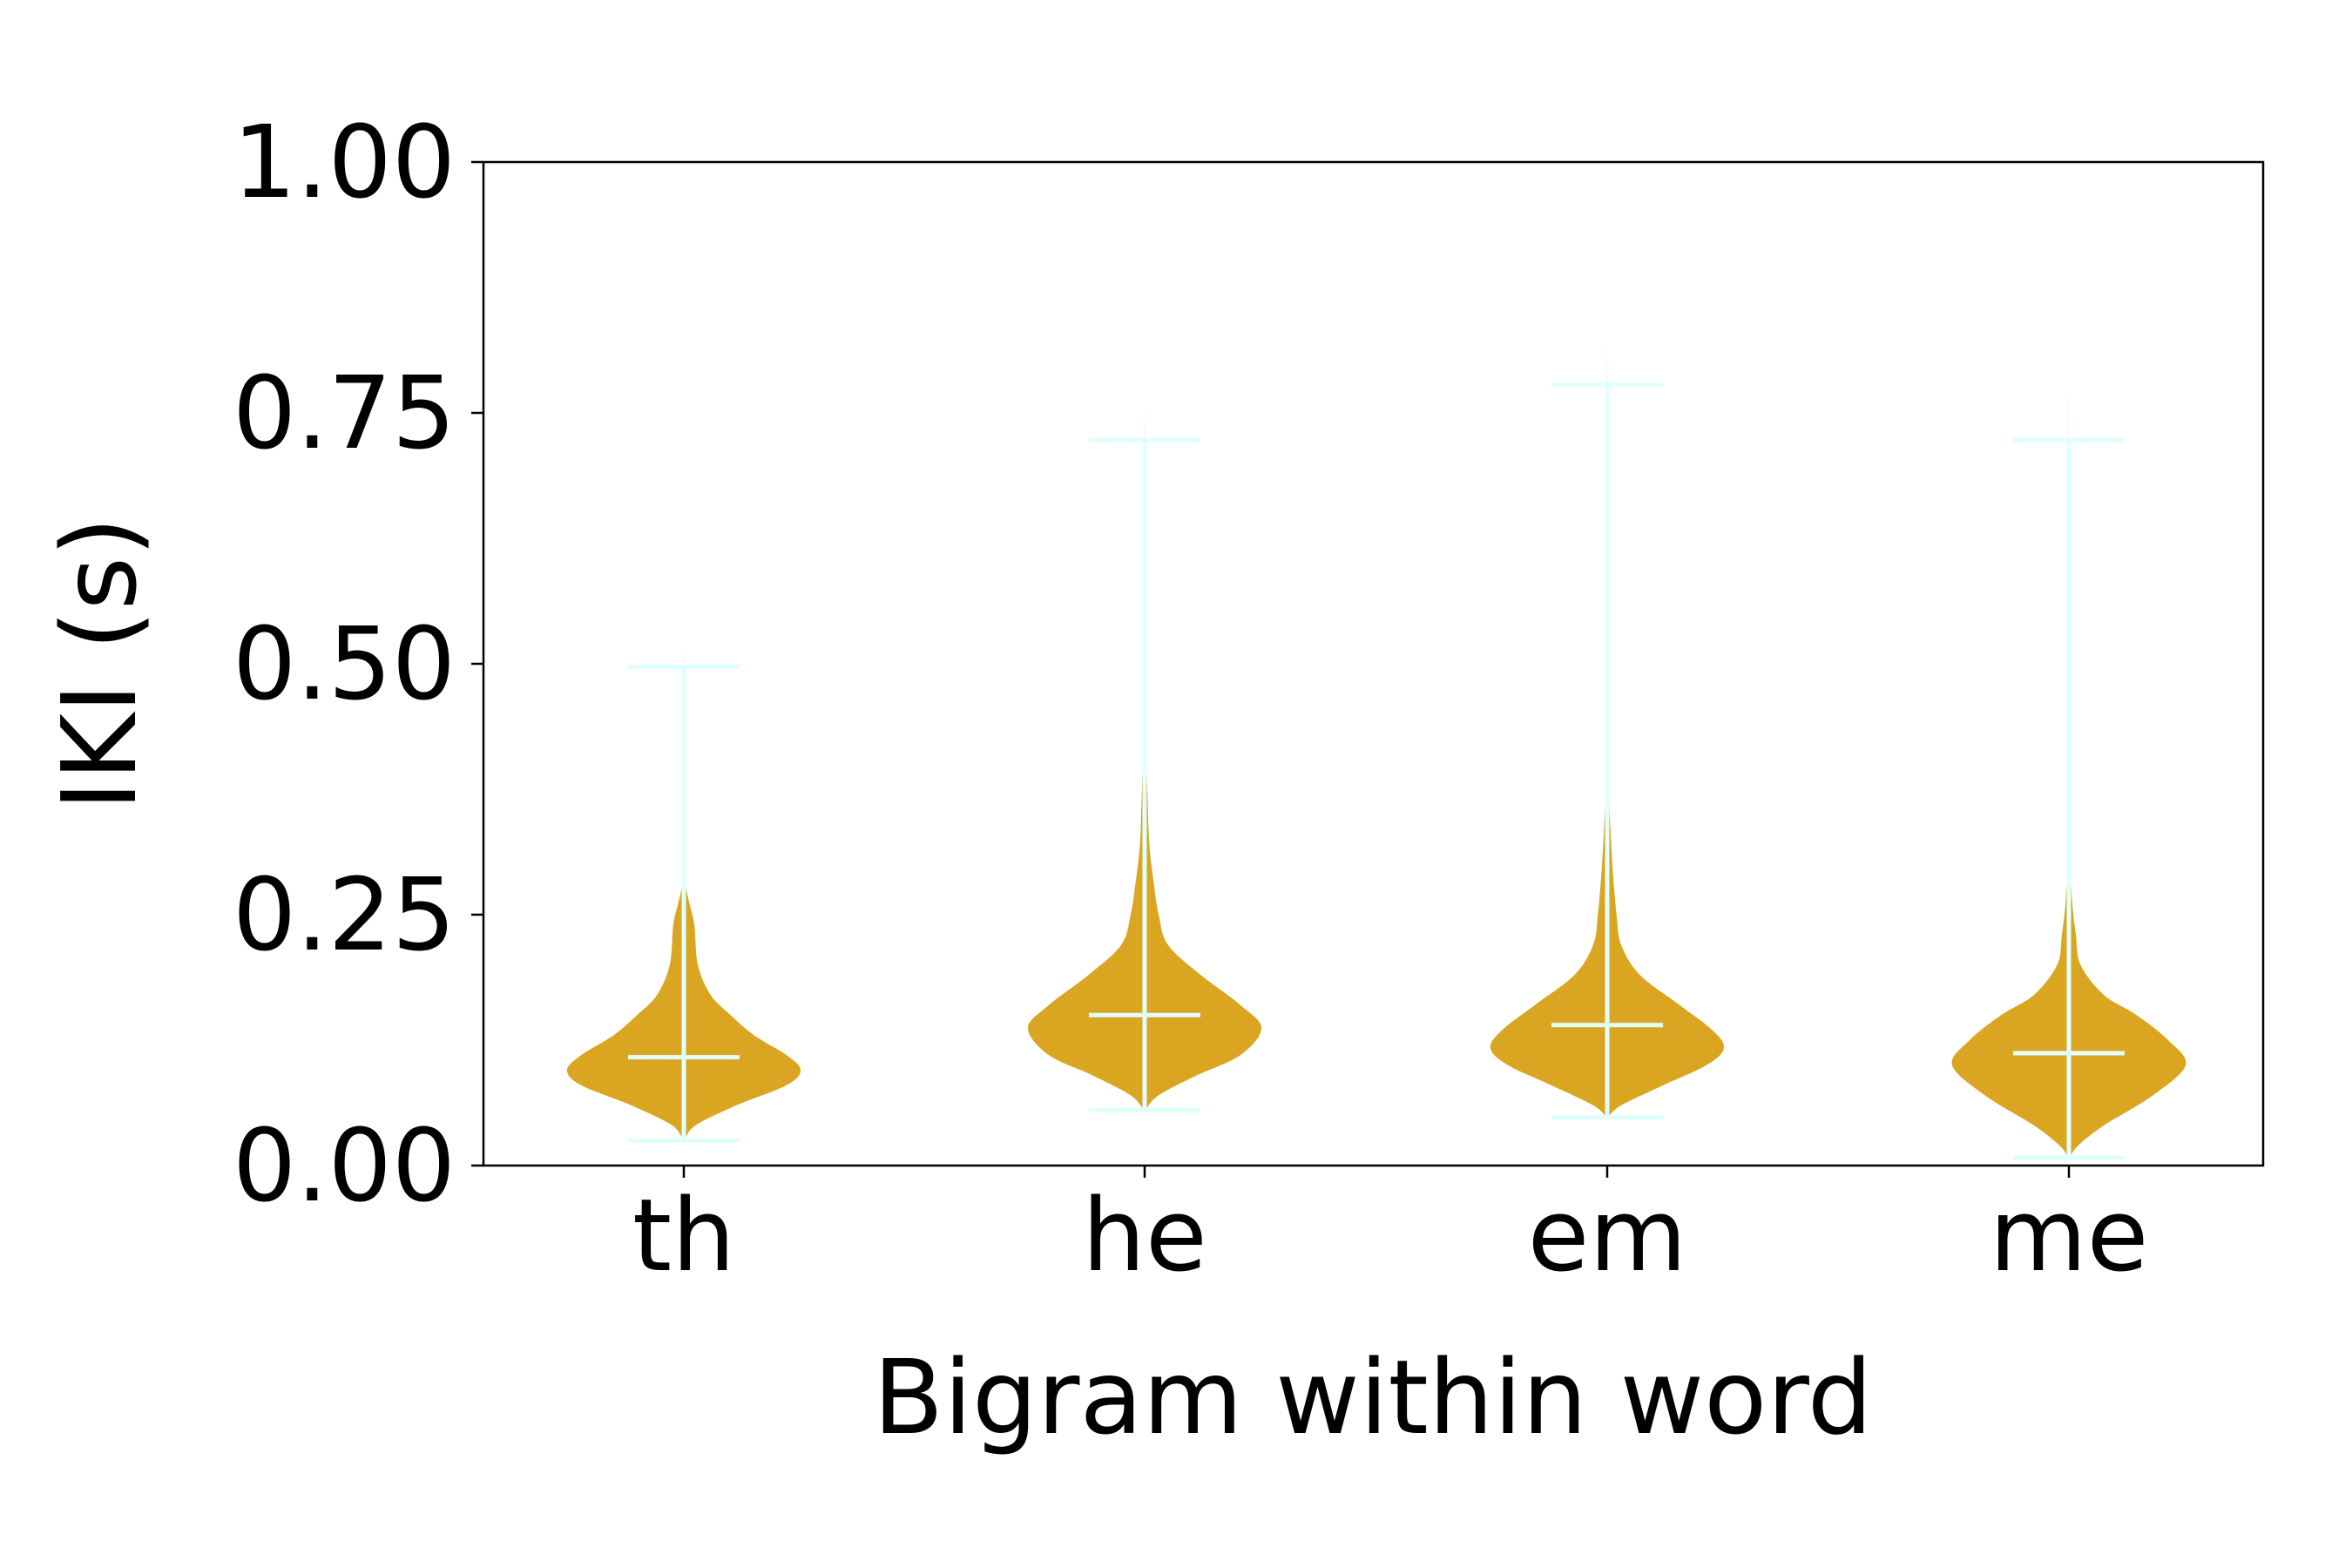 This screenshot has height=1568, width=2352. Describe the element at coordinates (344, 413) in the screenshot. I see `y-tick-label: 0.75` at that location.